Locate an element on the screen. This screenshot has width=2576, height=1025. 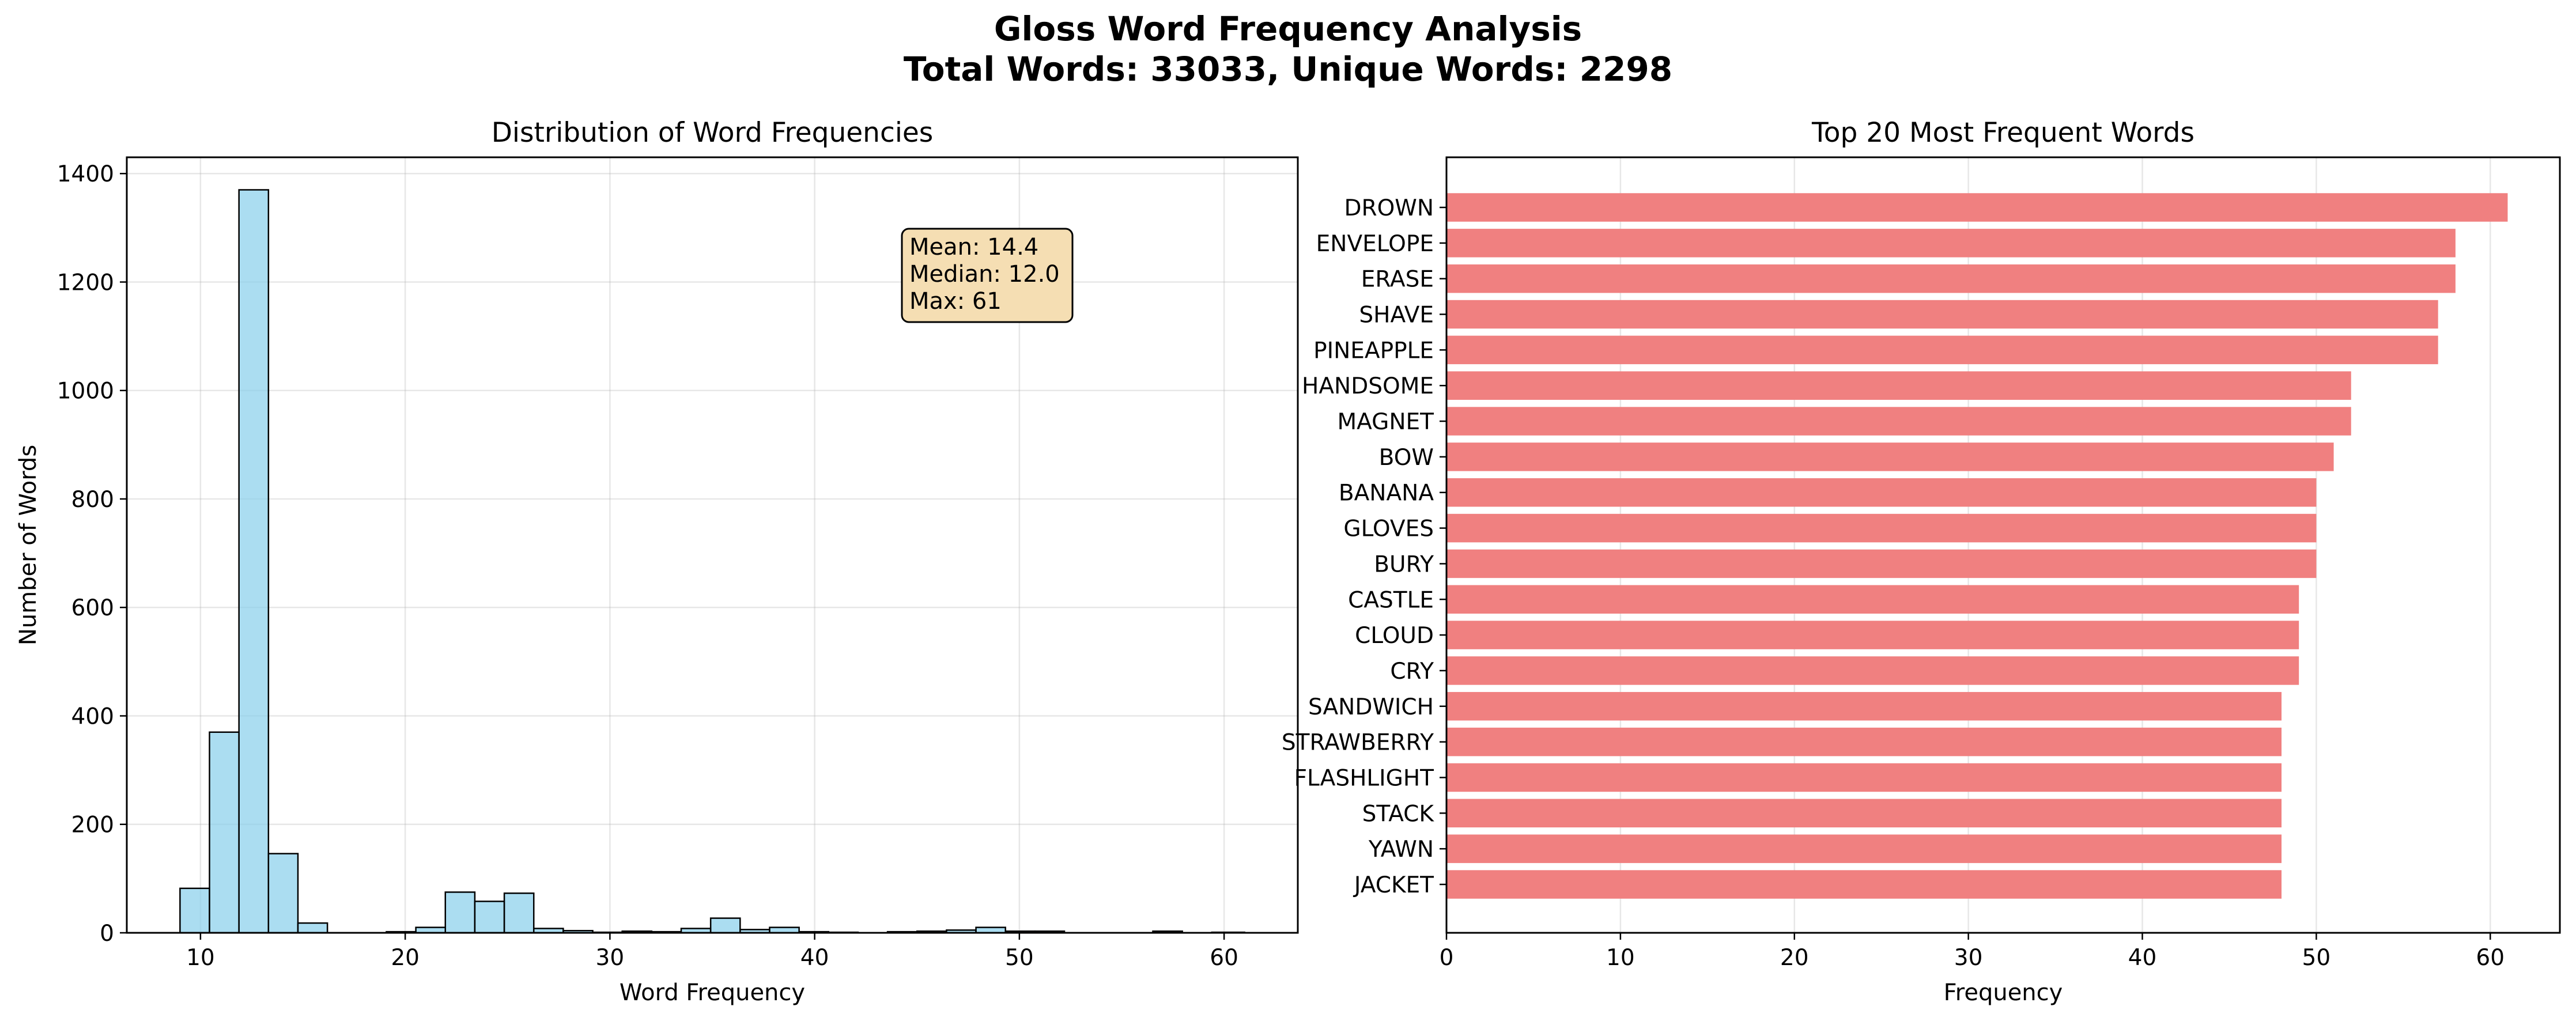
word-label: JACKET is located at coordinates (1393, 885).